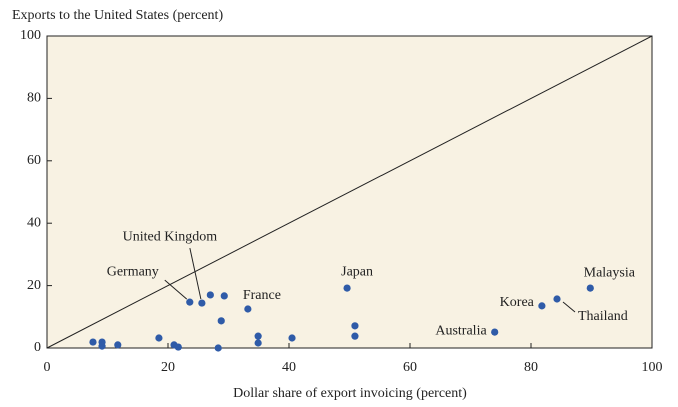  What do you see at coordinates (517, 302) in the screenshot?
I see `point-label: Korea` at bounding box center [517, 302].